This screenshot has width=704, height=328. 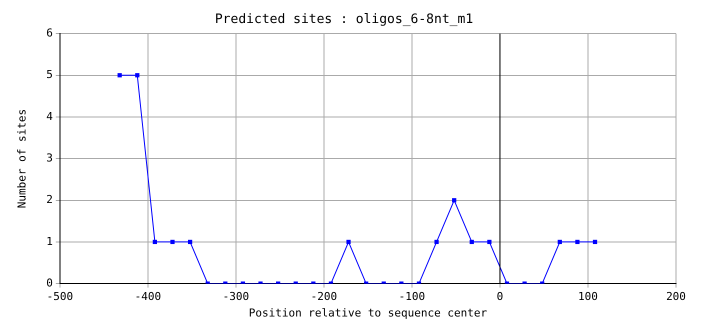 I want to click on y-tick-label: 3, so click(x=49, y=157).